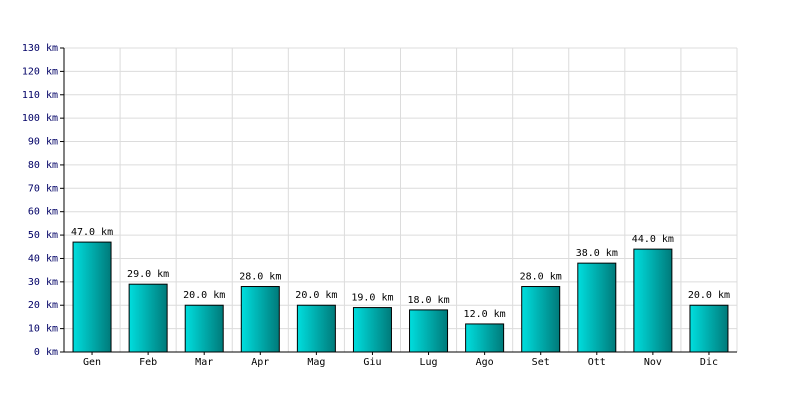  I want to click on value-label: 44.0 km, so click(653, 239).